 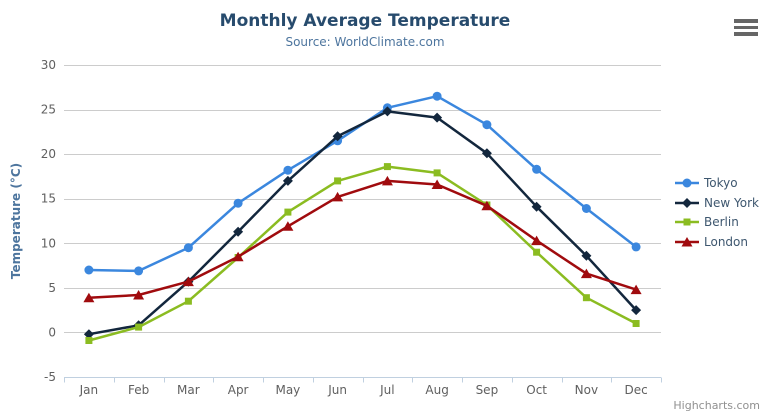 I want to click on x-axis-label: Jun, so click(x=337, y=390).